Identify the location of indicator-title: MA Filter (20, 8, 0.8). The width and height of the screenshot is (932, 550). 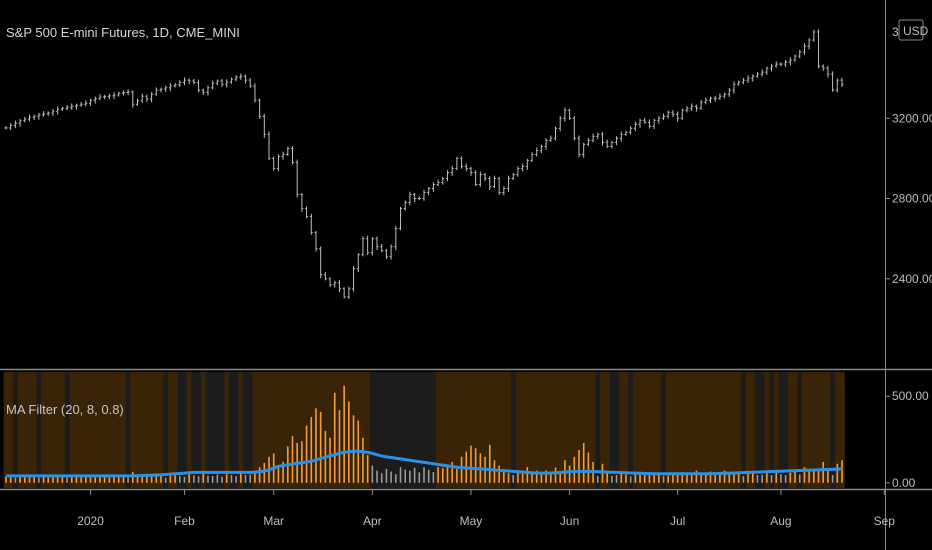
(65, 409).